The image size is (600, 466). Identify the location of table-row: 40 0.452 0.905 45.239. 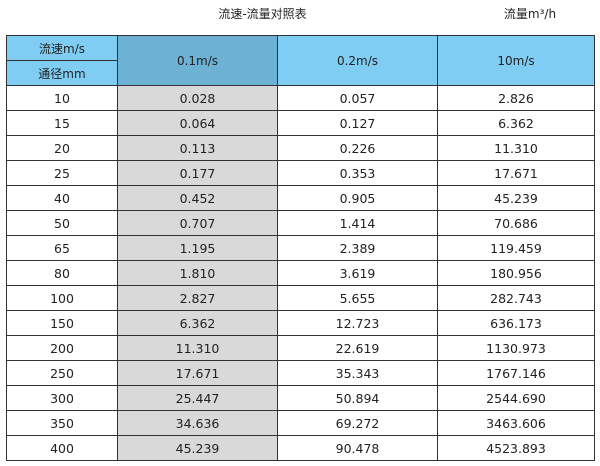
(300, 198).